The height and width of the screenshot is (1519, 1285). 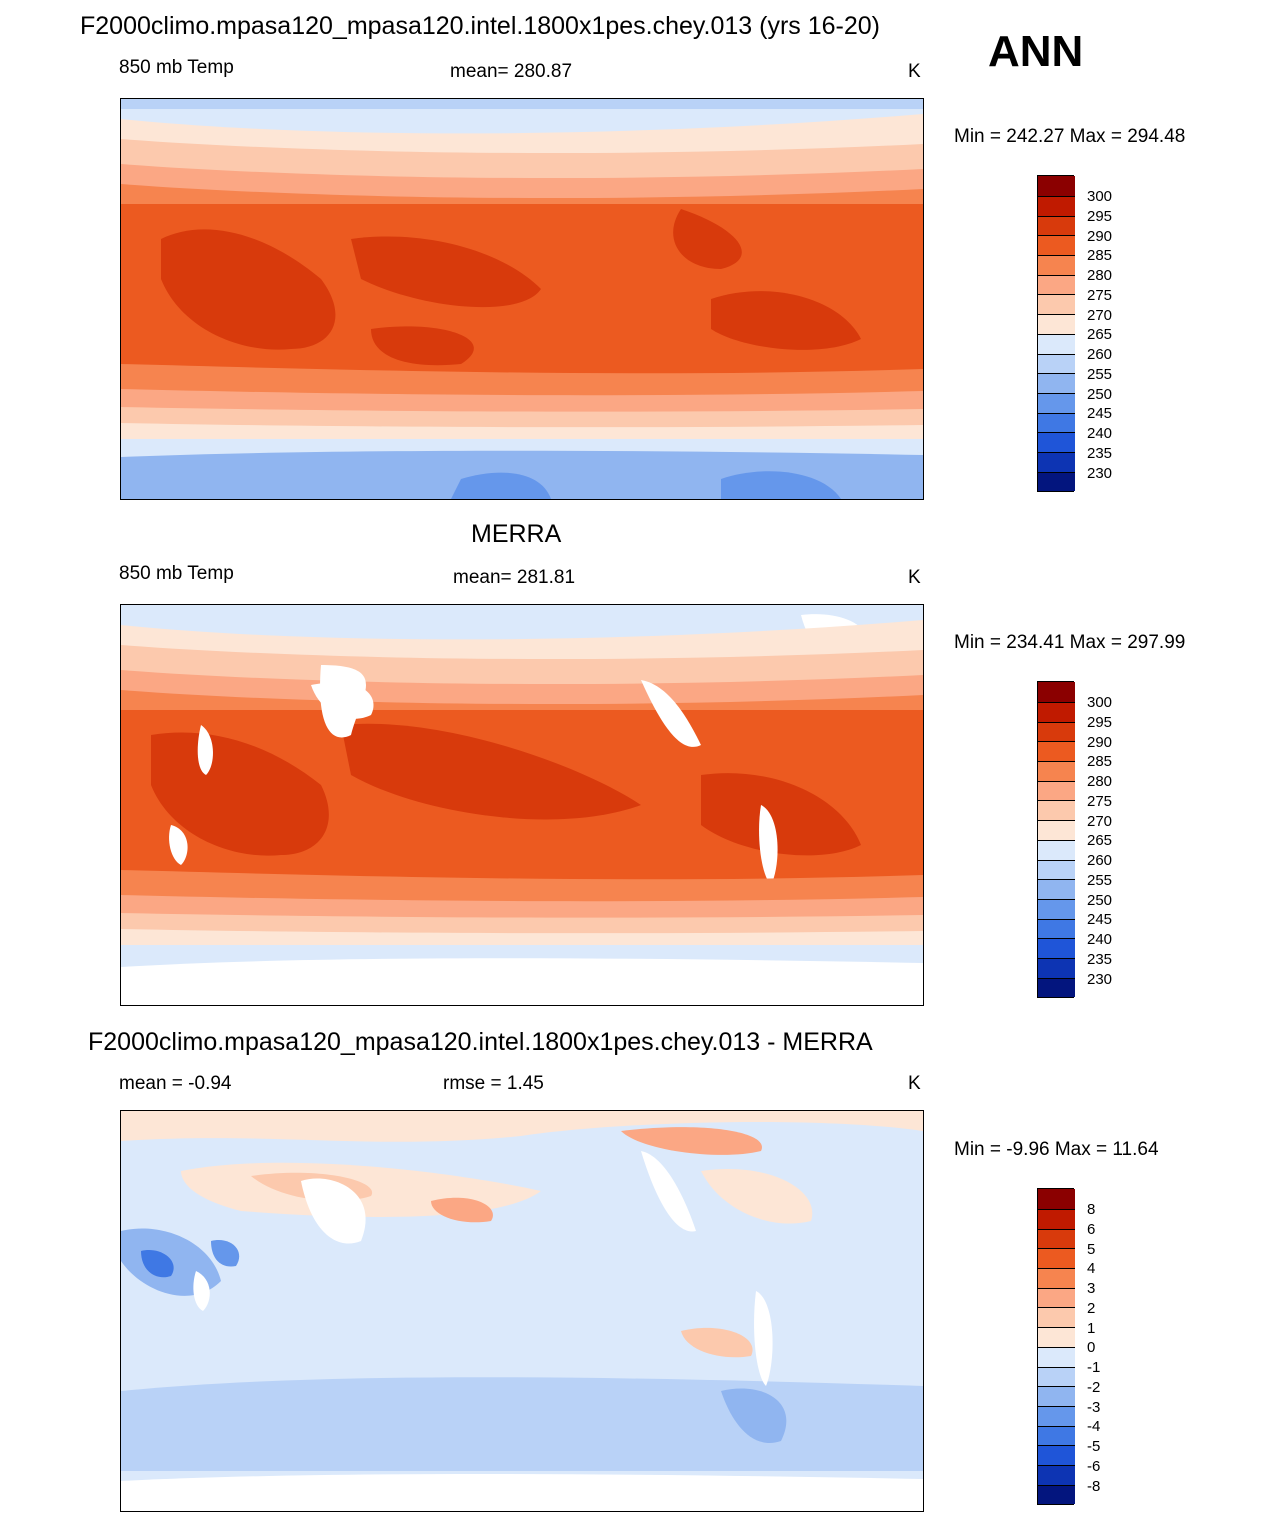 What do you see at coordinates (1091, 1347) in the screenshot?
I see `colorbar-tick-label: 0` at bounding box center [1091, 1347].